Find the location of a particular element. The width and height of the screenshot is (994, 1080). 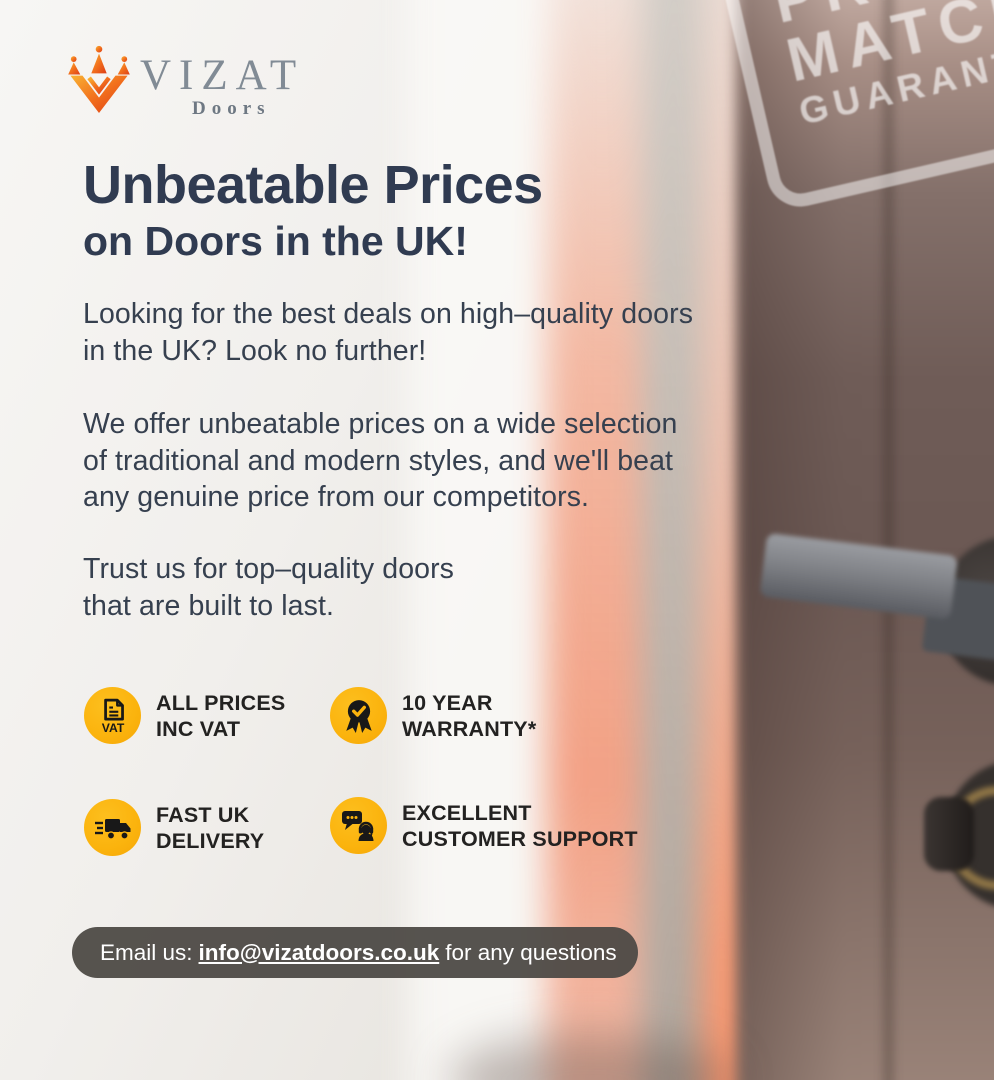

delivery-truck-icon is located at coordinates (112, 827).